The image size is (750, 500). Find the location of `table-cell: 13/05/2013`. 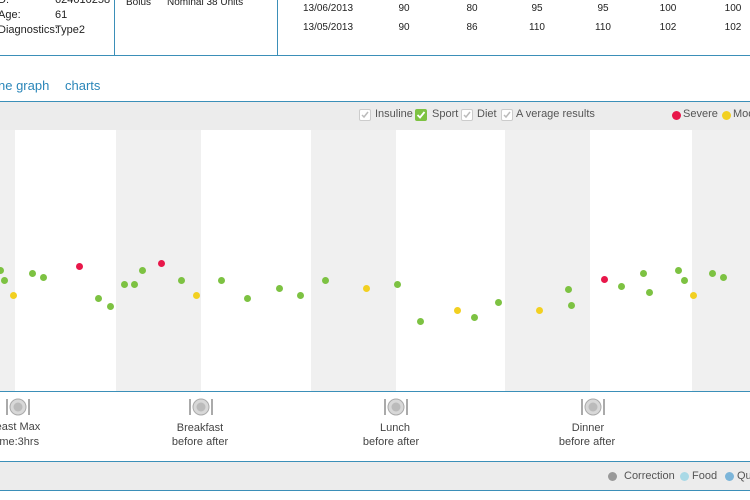

table-cell: 13/05/2013 is located at coordinates (328, 27).